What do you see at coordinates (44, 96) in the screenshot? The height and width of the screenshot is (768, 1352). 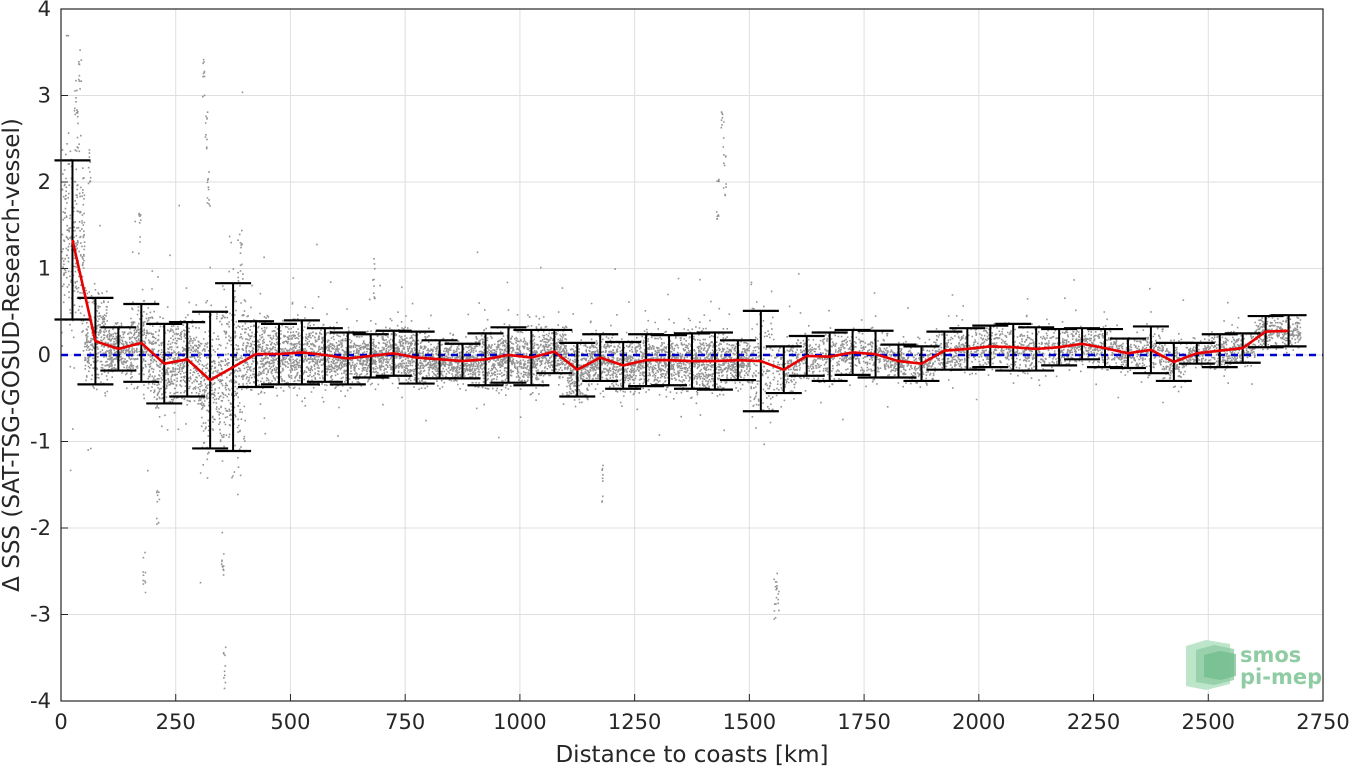 I see `y-tick-label: 3` at bounding box center [44, 96].